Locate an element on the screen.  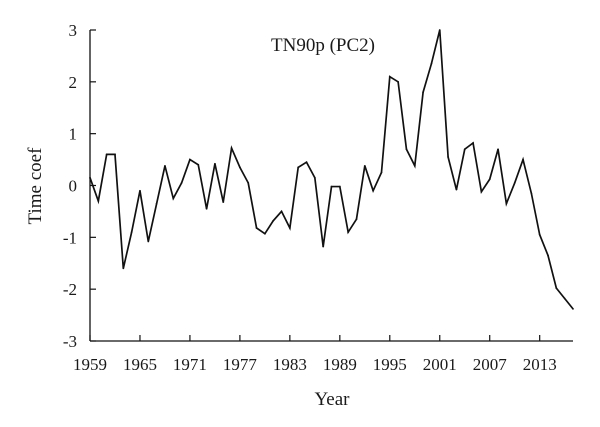
y-tick-label: -1 is located at coordinates (70, 237).